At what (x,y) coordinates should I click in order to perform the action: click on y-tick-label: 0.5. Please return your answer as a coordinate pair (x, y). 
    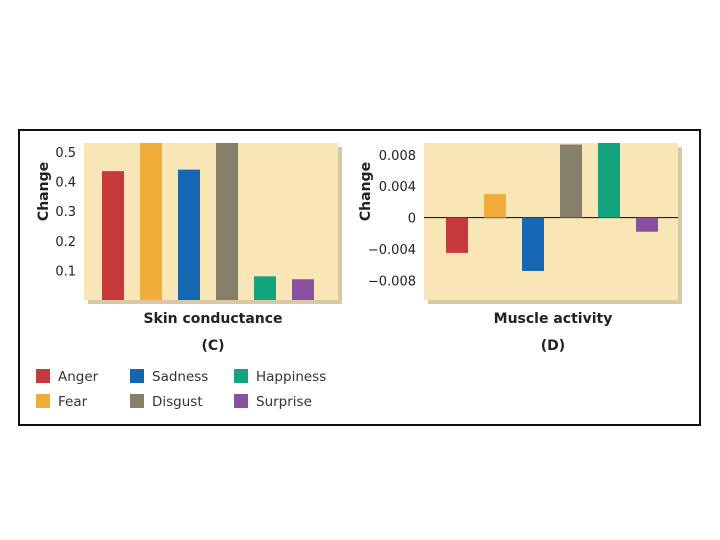
    Looking at the image, I should click on (65, 153).